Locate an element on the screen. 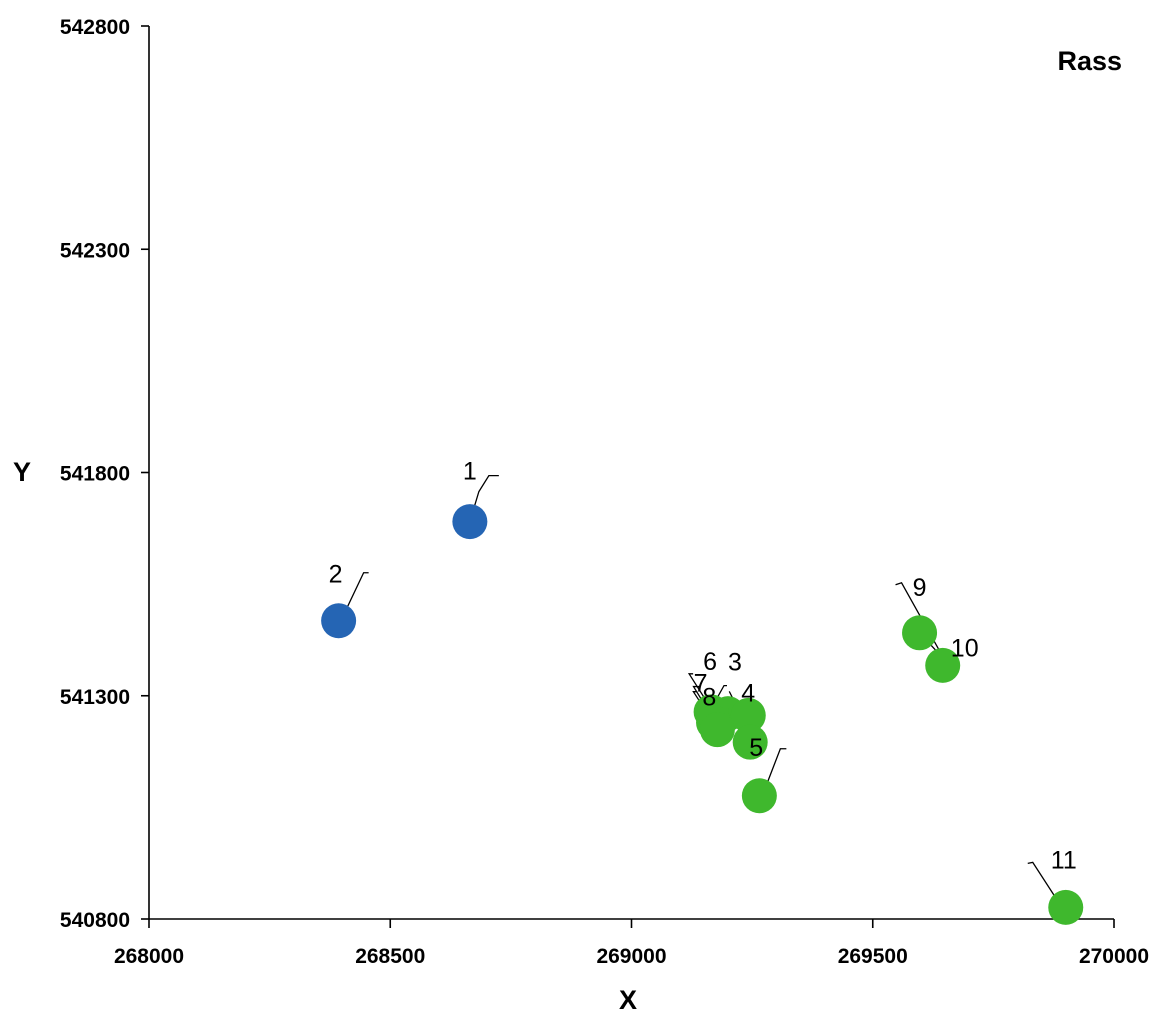 The width and height of the screenshot is (1155, 1013). y-axis-title: Y is located at coordinates (22, 472).